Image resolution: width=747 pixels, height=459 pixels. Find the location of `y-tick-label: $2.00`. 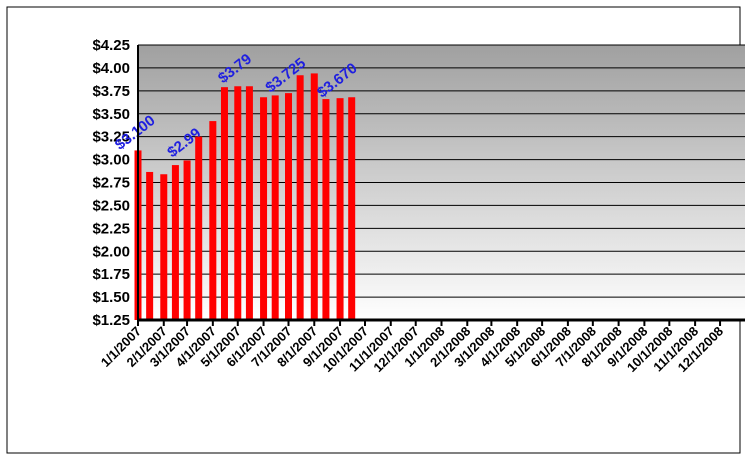

y-tick-label: $2.00 is located at coordinates (111, 251).